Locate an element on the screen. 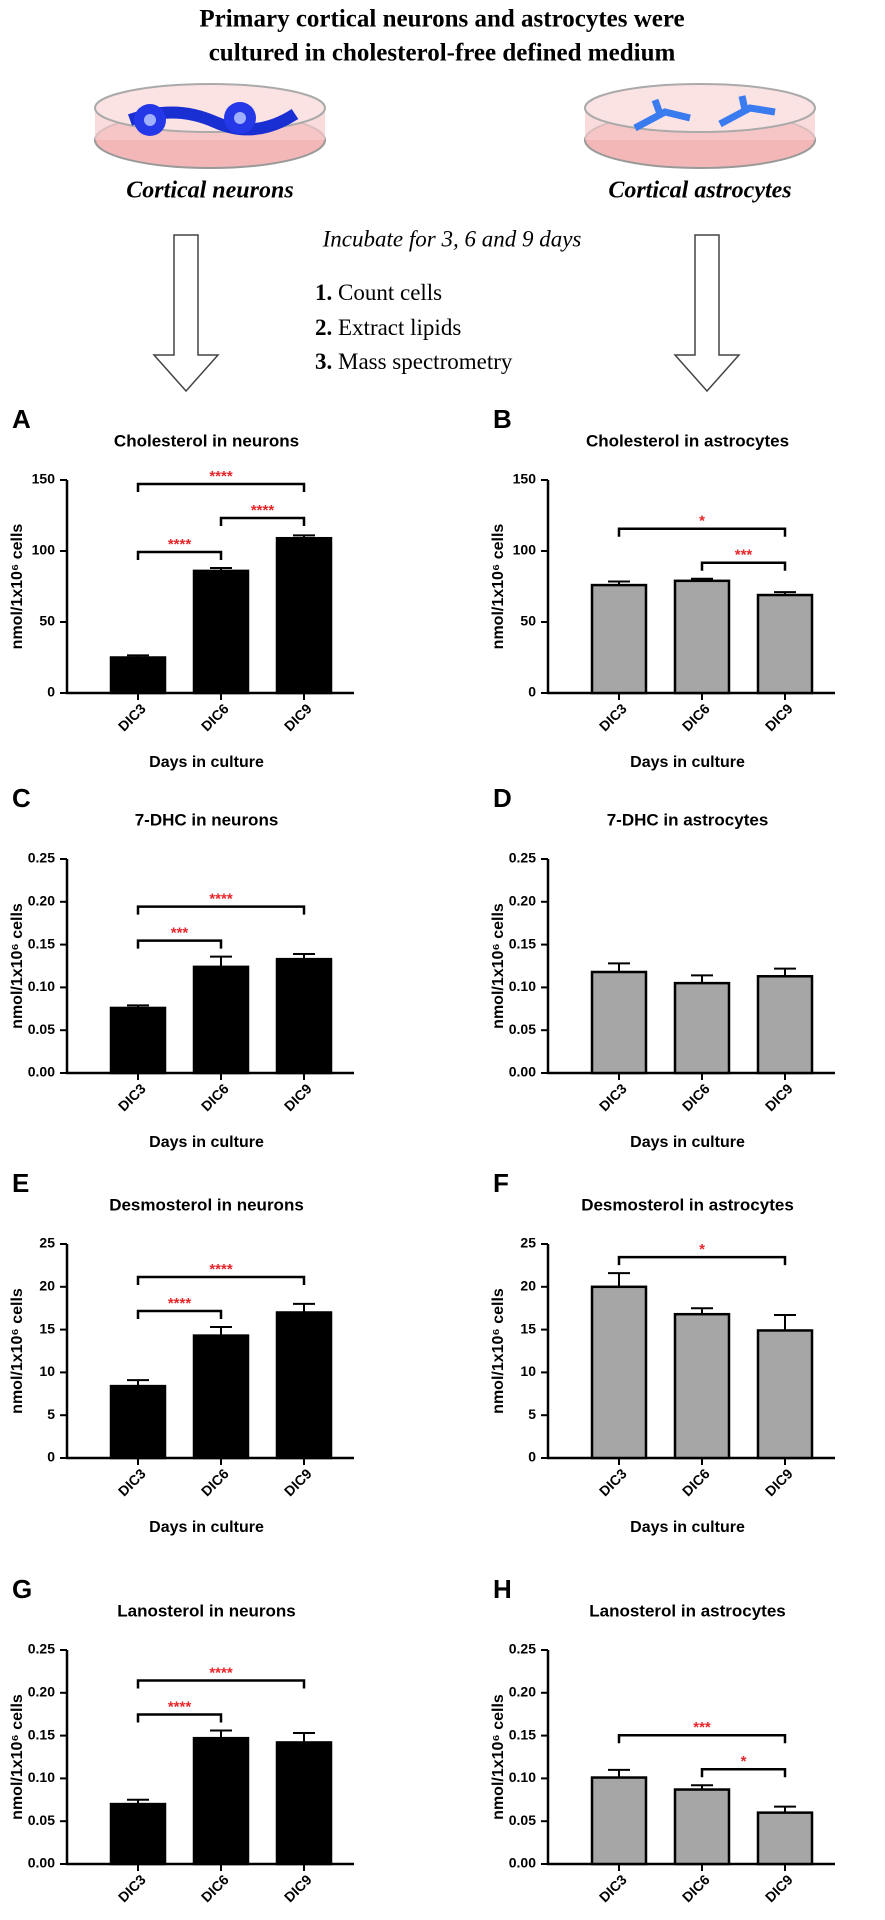  right-label: Cortical astrocytes is located at coordinates (699, 191).